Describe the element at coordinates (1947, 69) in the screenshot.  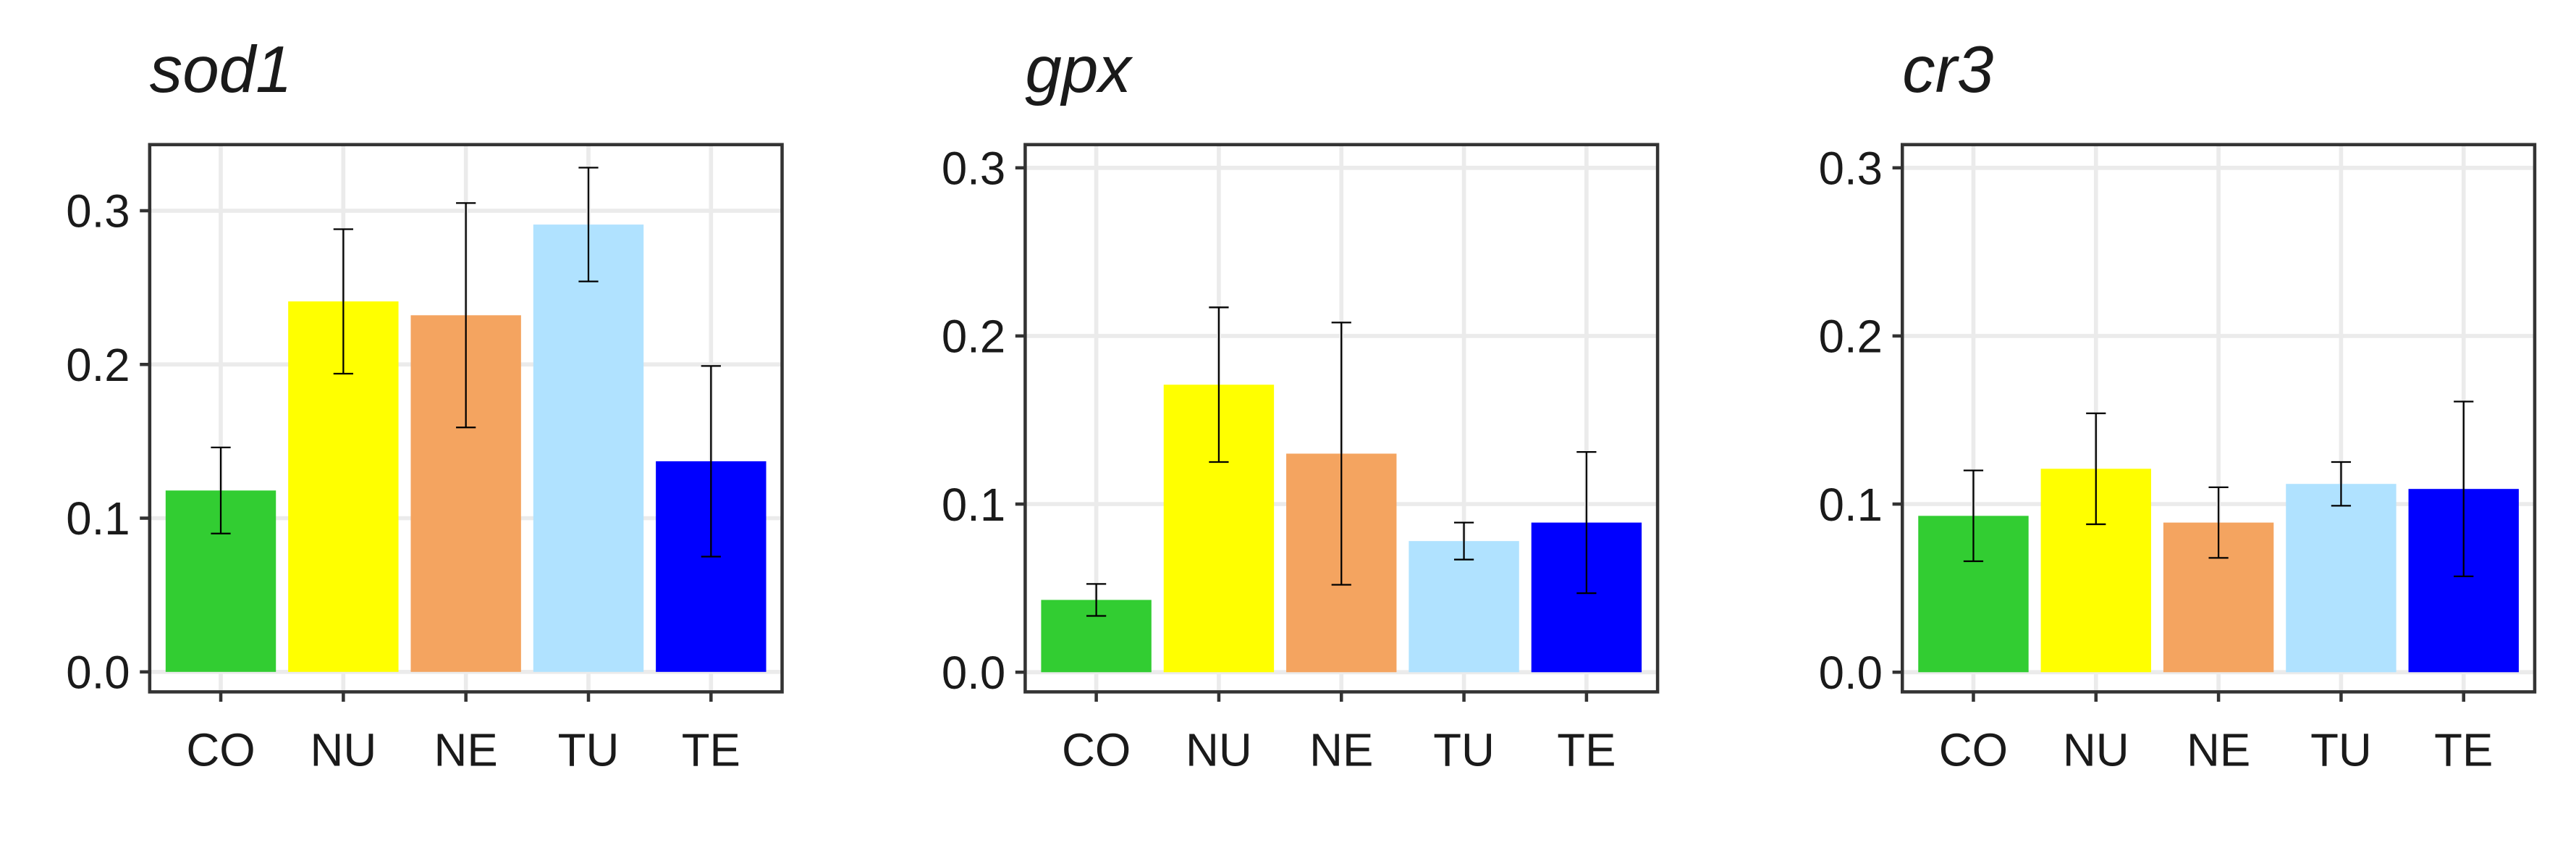
I see `chart-title: cr3` at that location.